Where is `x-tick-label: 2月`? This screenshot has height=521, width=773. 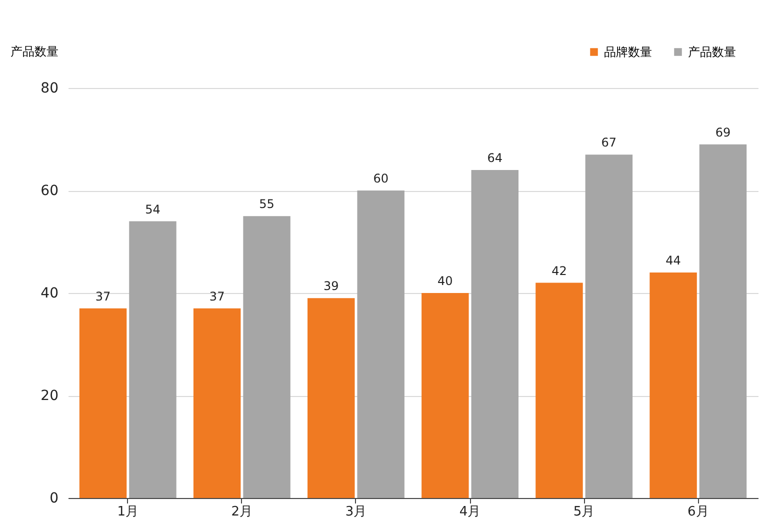
x-tick-label: 2月 is located at coordinates (242, 512).